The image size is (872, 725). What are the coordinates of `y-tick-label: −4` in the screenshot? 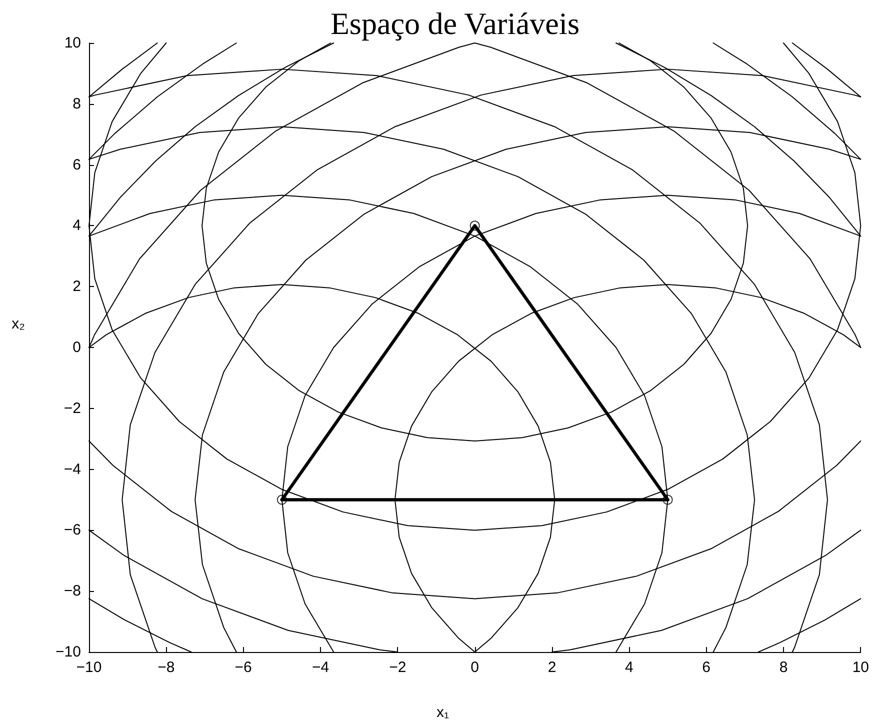 It's located at (72, 469).